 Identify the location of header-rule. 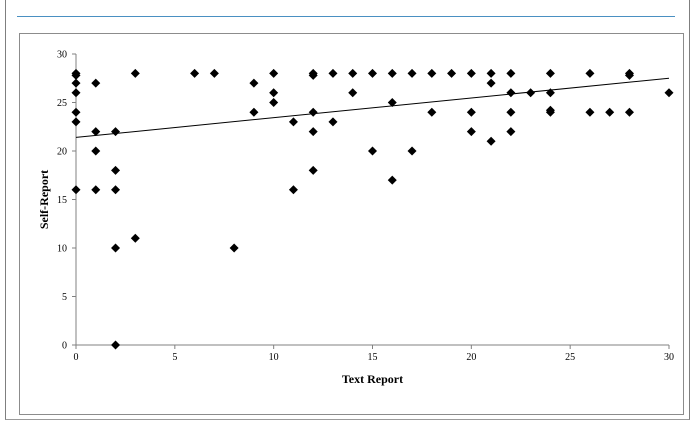
(346, 16).